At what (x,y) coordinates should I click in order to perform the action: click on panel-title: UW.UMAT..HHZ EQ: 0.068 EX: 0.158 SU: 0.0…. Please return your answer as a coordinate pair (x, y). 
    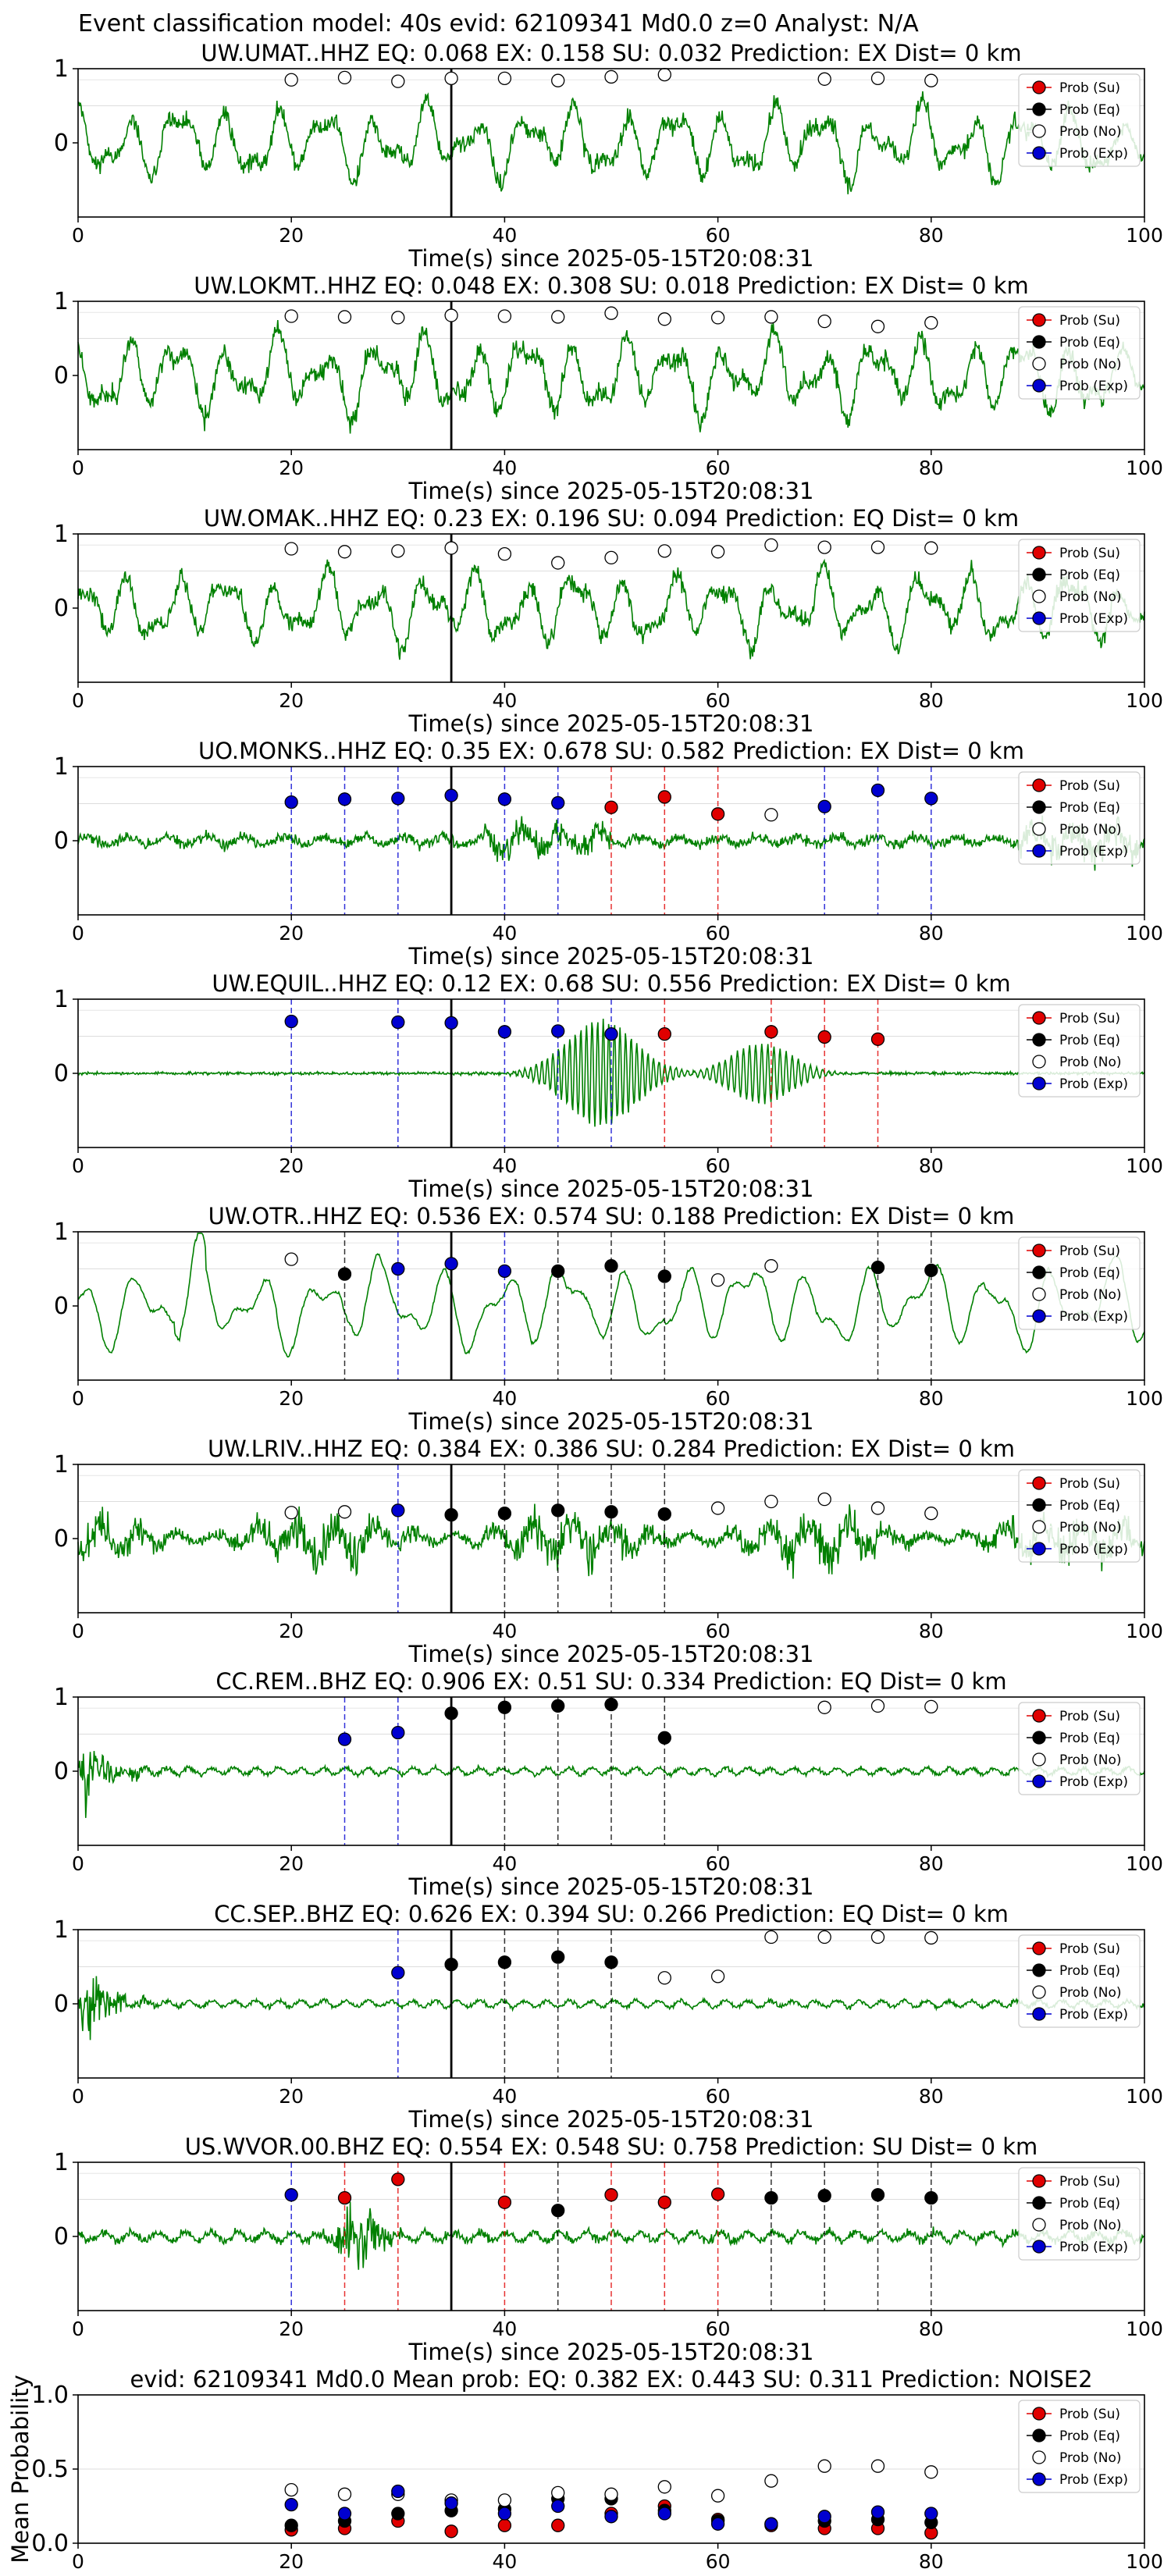
    Looking at the image, I should click on (611, 53).